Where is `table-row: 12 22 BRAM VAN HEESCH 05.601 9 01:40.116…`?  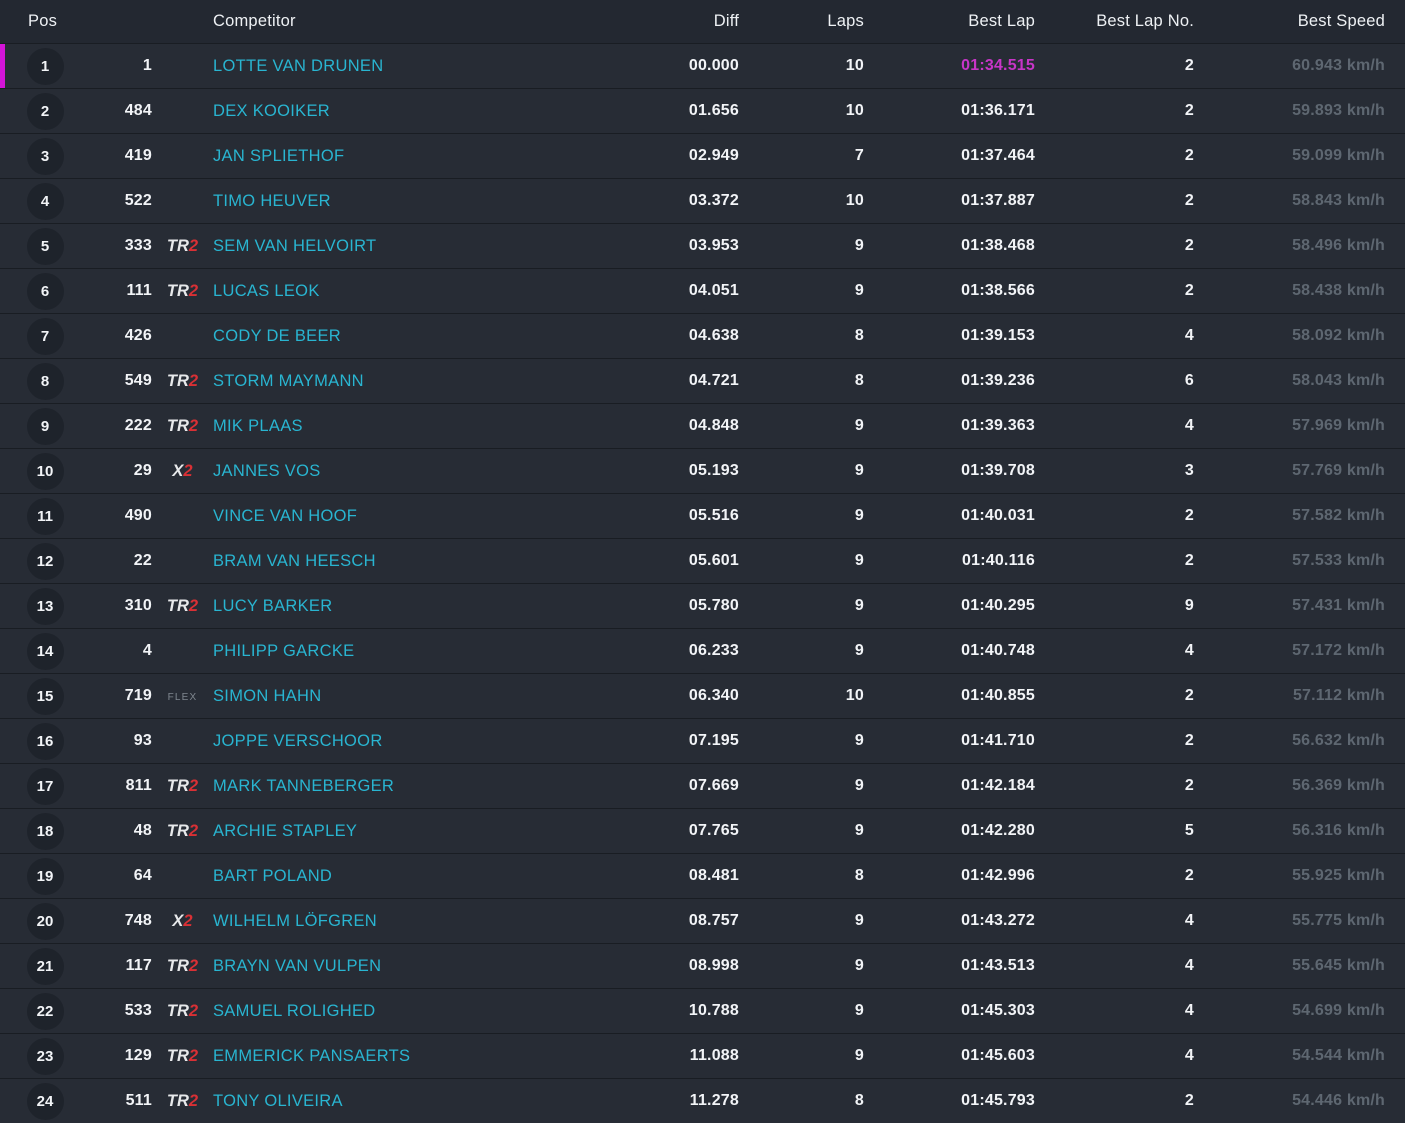
table-row: 12 22 BRAM VAN HEESCH 05.601 9 01:40.116… is located at coordinates (702, 561).